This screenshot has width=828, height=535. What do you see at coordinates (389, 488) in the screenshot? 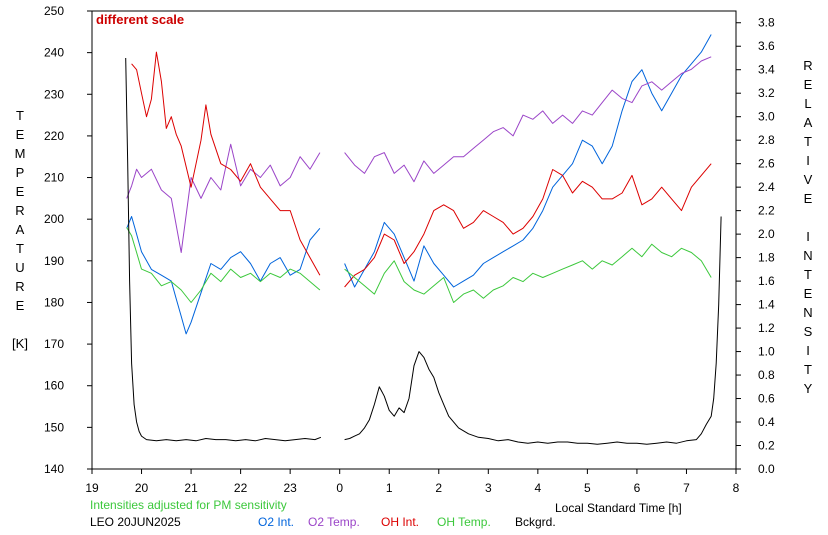
I see `x-tick-label: 1` at bounding box center [389, 488].